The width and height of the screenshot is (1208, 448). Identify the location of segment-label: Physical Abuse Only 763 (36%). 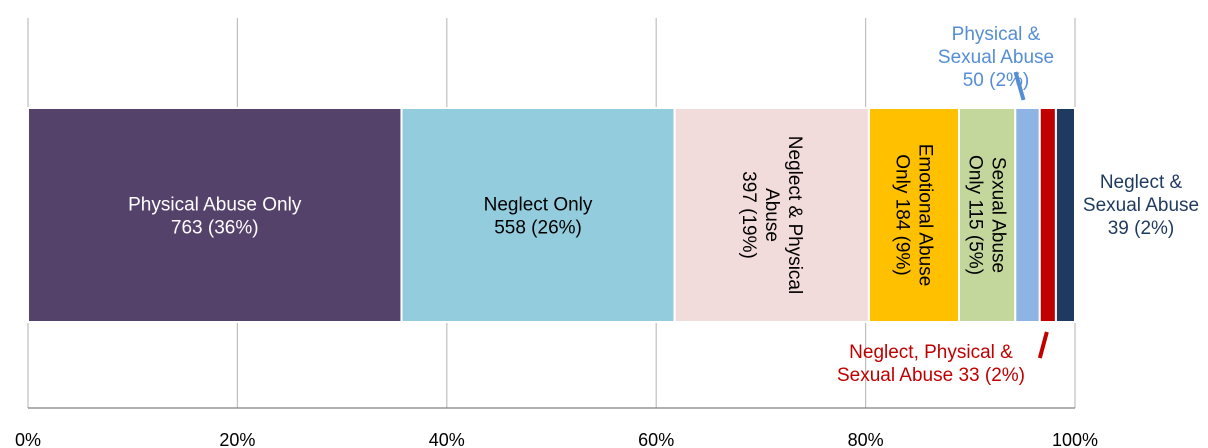
(215, 217).